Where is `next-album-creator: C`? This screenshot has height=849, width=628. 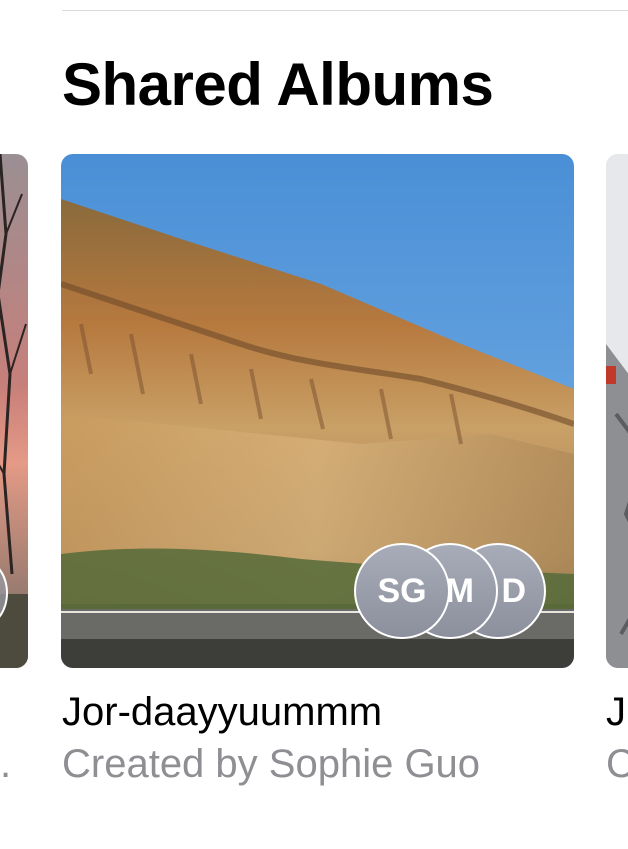 next-album-creator: C is located at coordinates (617, 764).